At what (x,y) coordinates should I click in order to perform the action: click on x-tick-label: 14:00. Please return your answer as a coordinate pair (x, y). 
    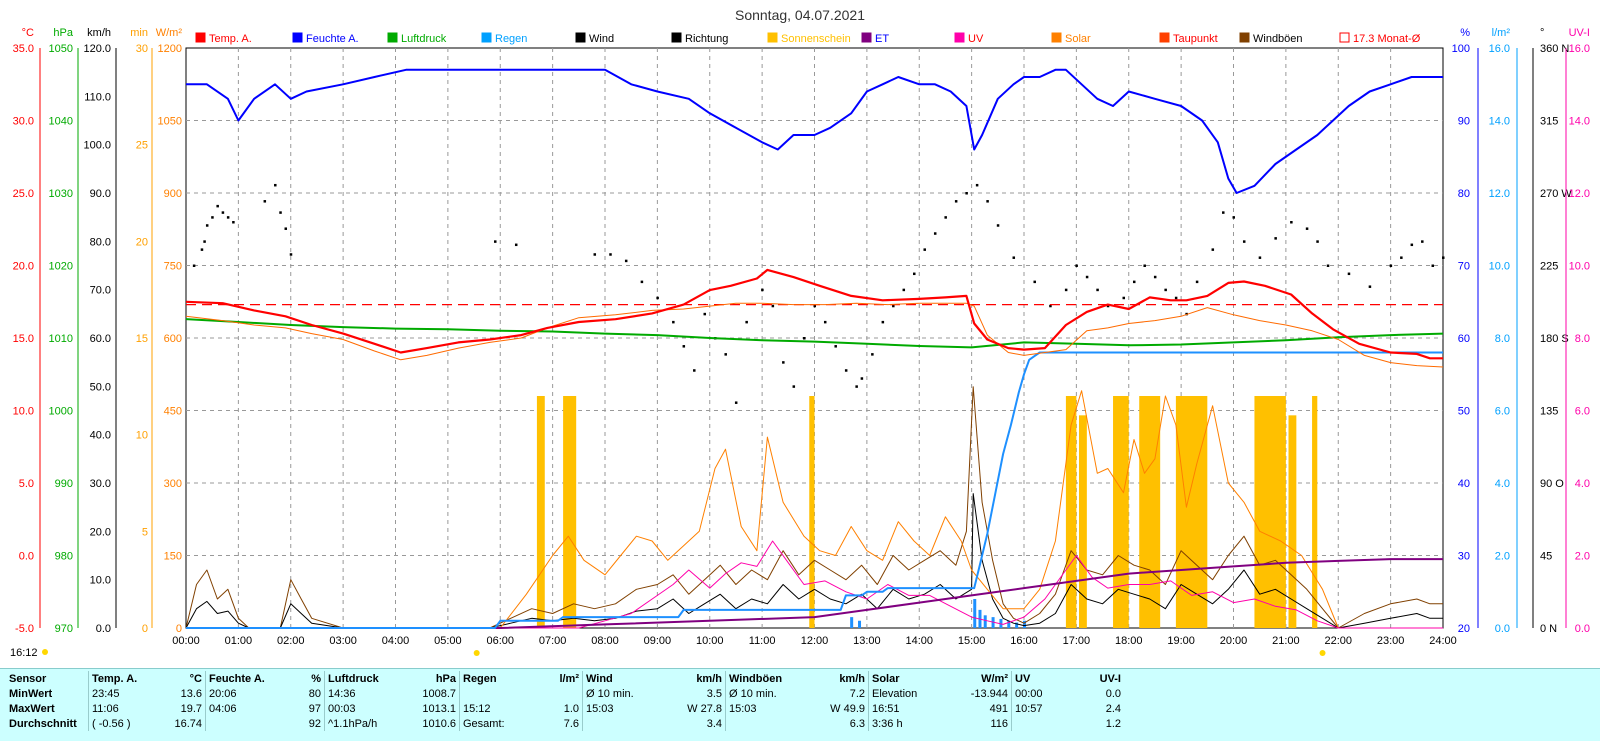
    Looking at the image, I should click on (919, 641).